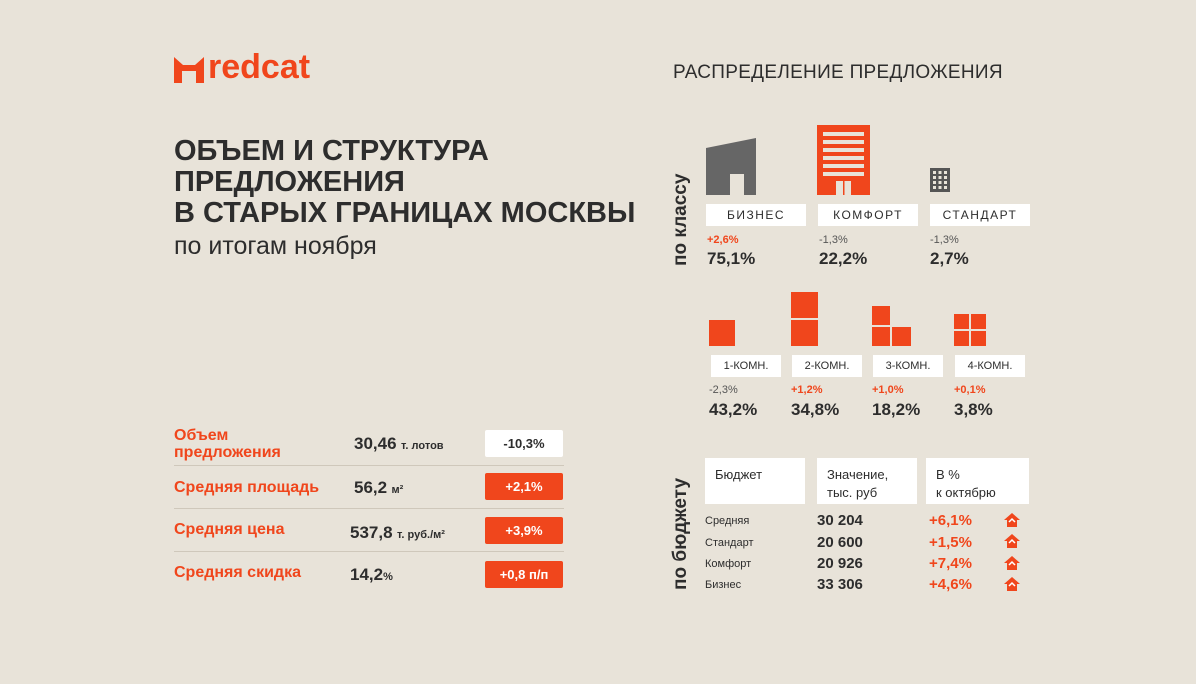 This screenshot has height=689, width=1200. Describe the element at coordinates (227, 444) in the screenshot. I see `stat-label-volume: Объем предложения` at that location.